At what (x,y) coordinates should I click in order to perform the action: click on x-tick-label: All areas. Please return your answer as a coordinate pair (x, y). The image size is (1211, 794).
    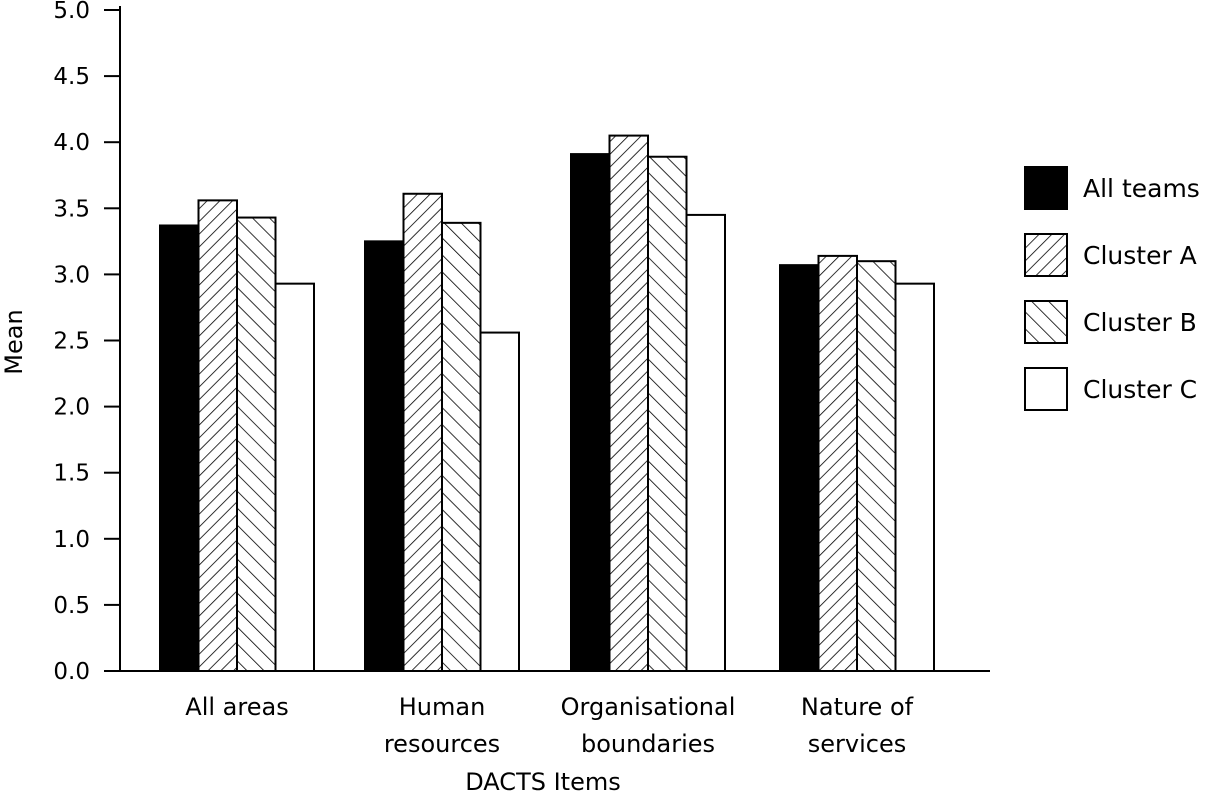
    Looking at the image, I should click on (236, 707).